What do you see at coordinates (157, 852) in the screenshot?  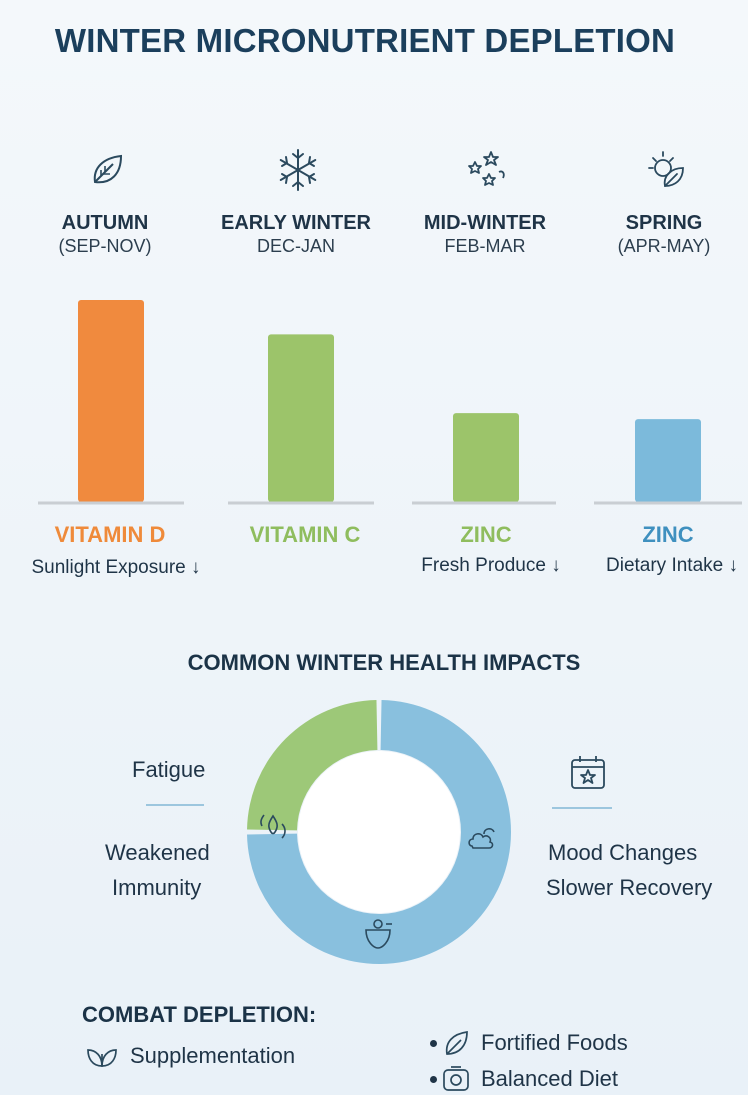 I see `impact-label: Weakened` at bounding box center [157, 852].